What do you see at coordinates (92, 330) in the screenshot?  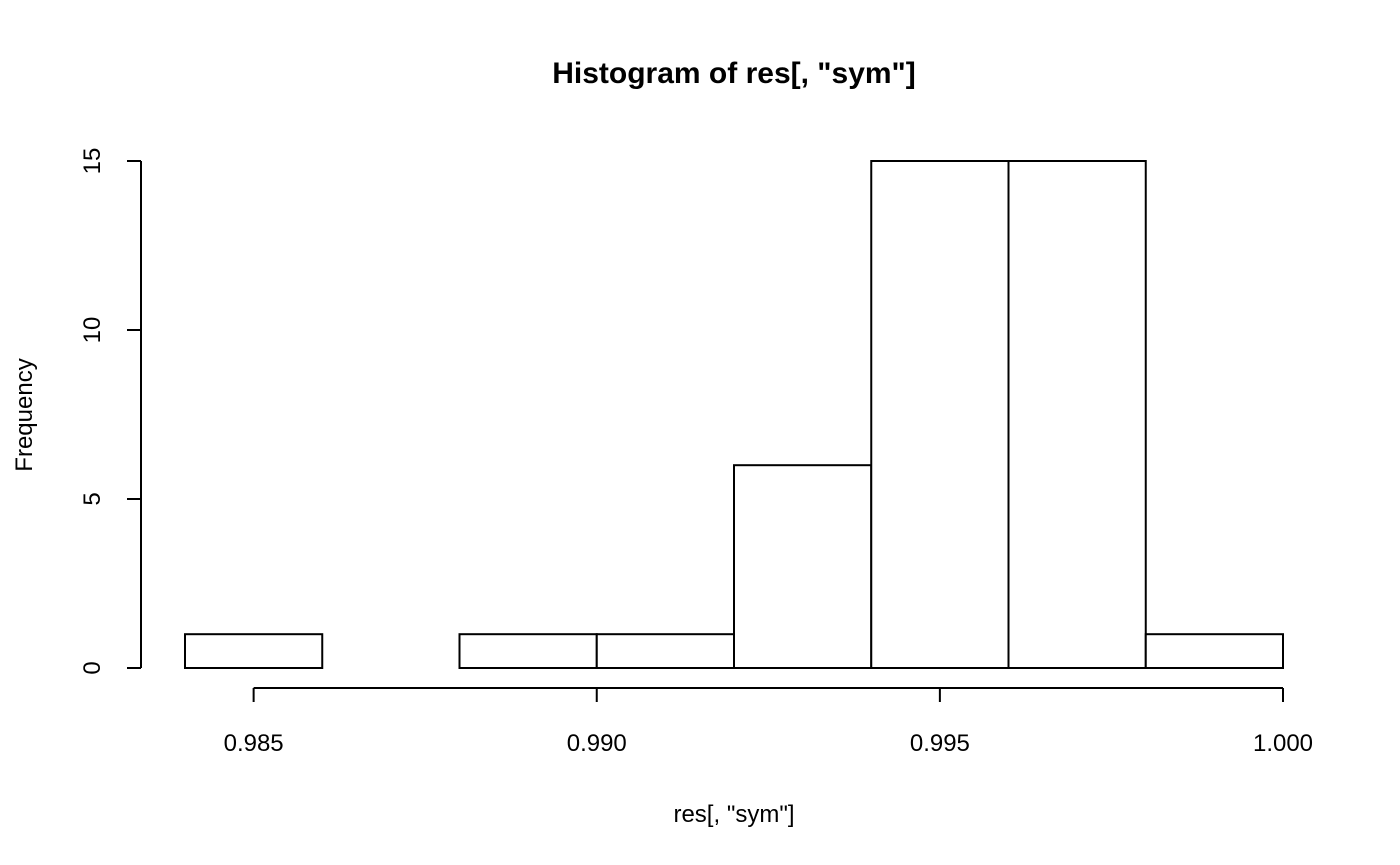 I see `y-tick-label-2: 10` at bounding box center [92, 330].